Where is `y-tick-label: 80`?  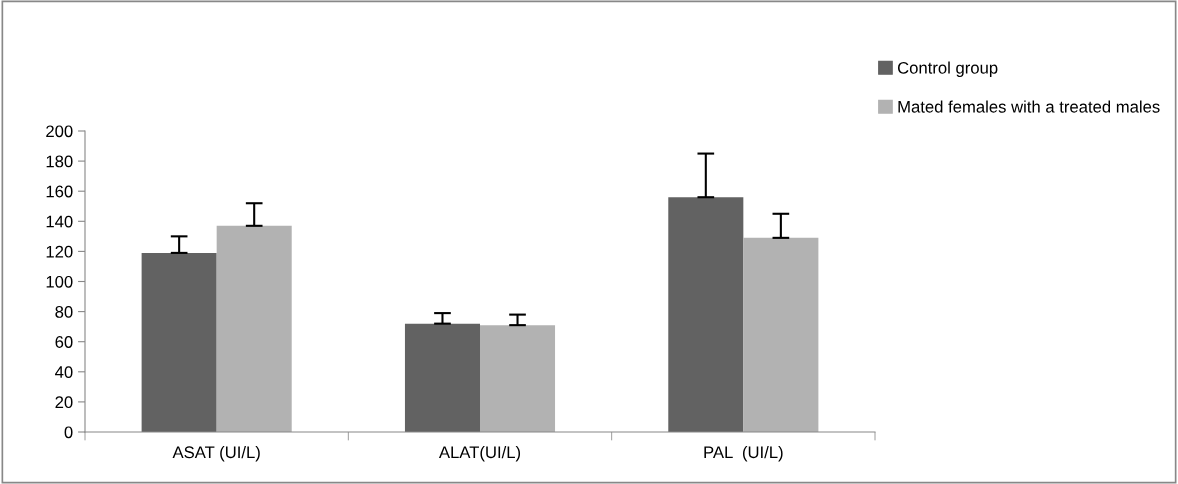
y-tick-label: 80 is located at coordinates (64, 312).